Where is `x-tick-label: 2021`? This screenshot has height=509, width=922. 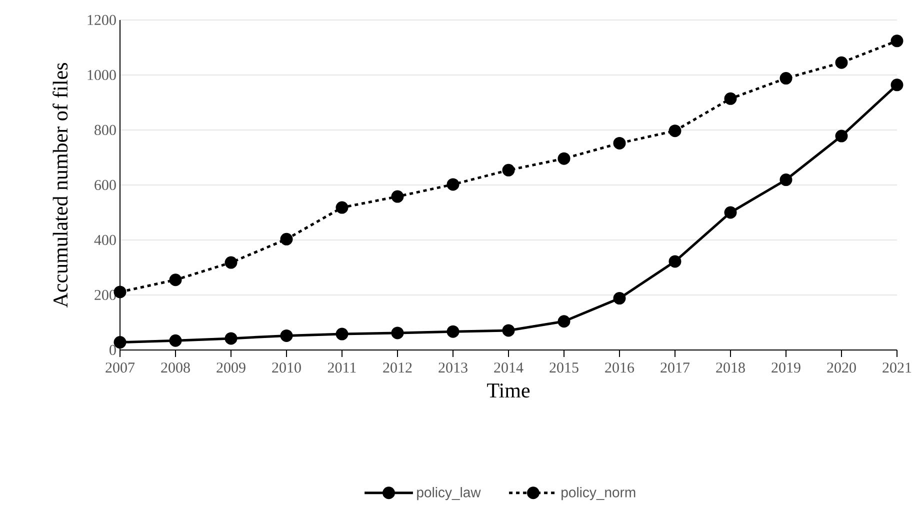
x-tick-label: 2021 is located at coordinates (897, 367).